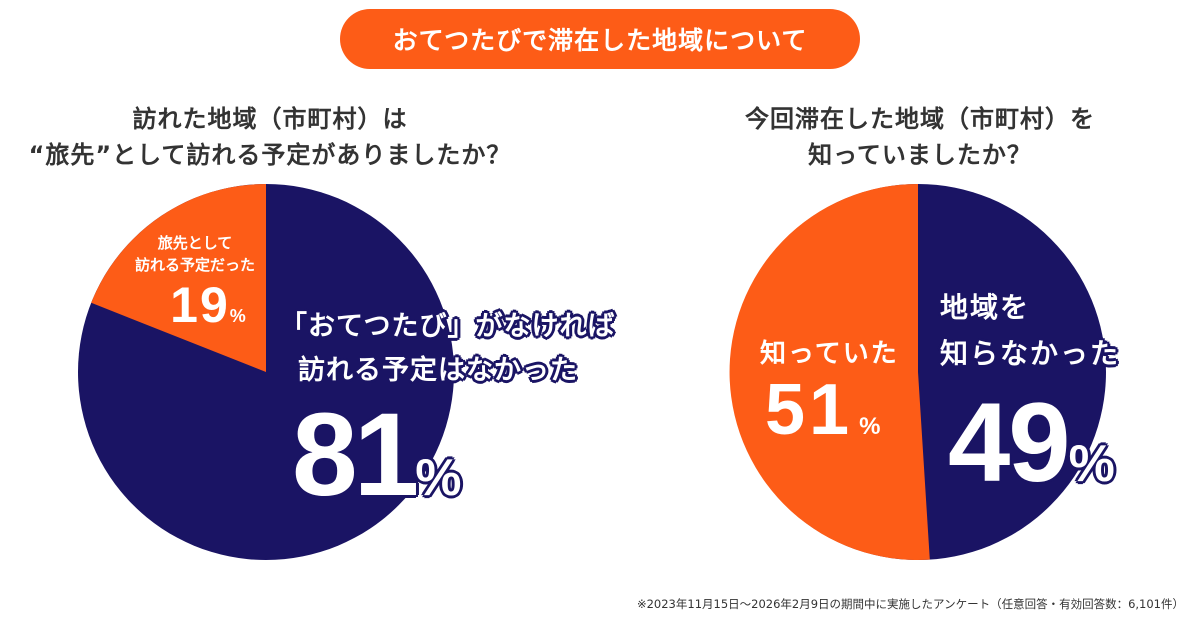  I want to click on chart1-question-line1: 訪れた地域（市町村）は, so click(270, 119).